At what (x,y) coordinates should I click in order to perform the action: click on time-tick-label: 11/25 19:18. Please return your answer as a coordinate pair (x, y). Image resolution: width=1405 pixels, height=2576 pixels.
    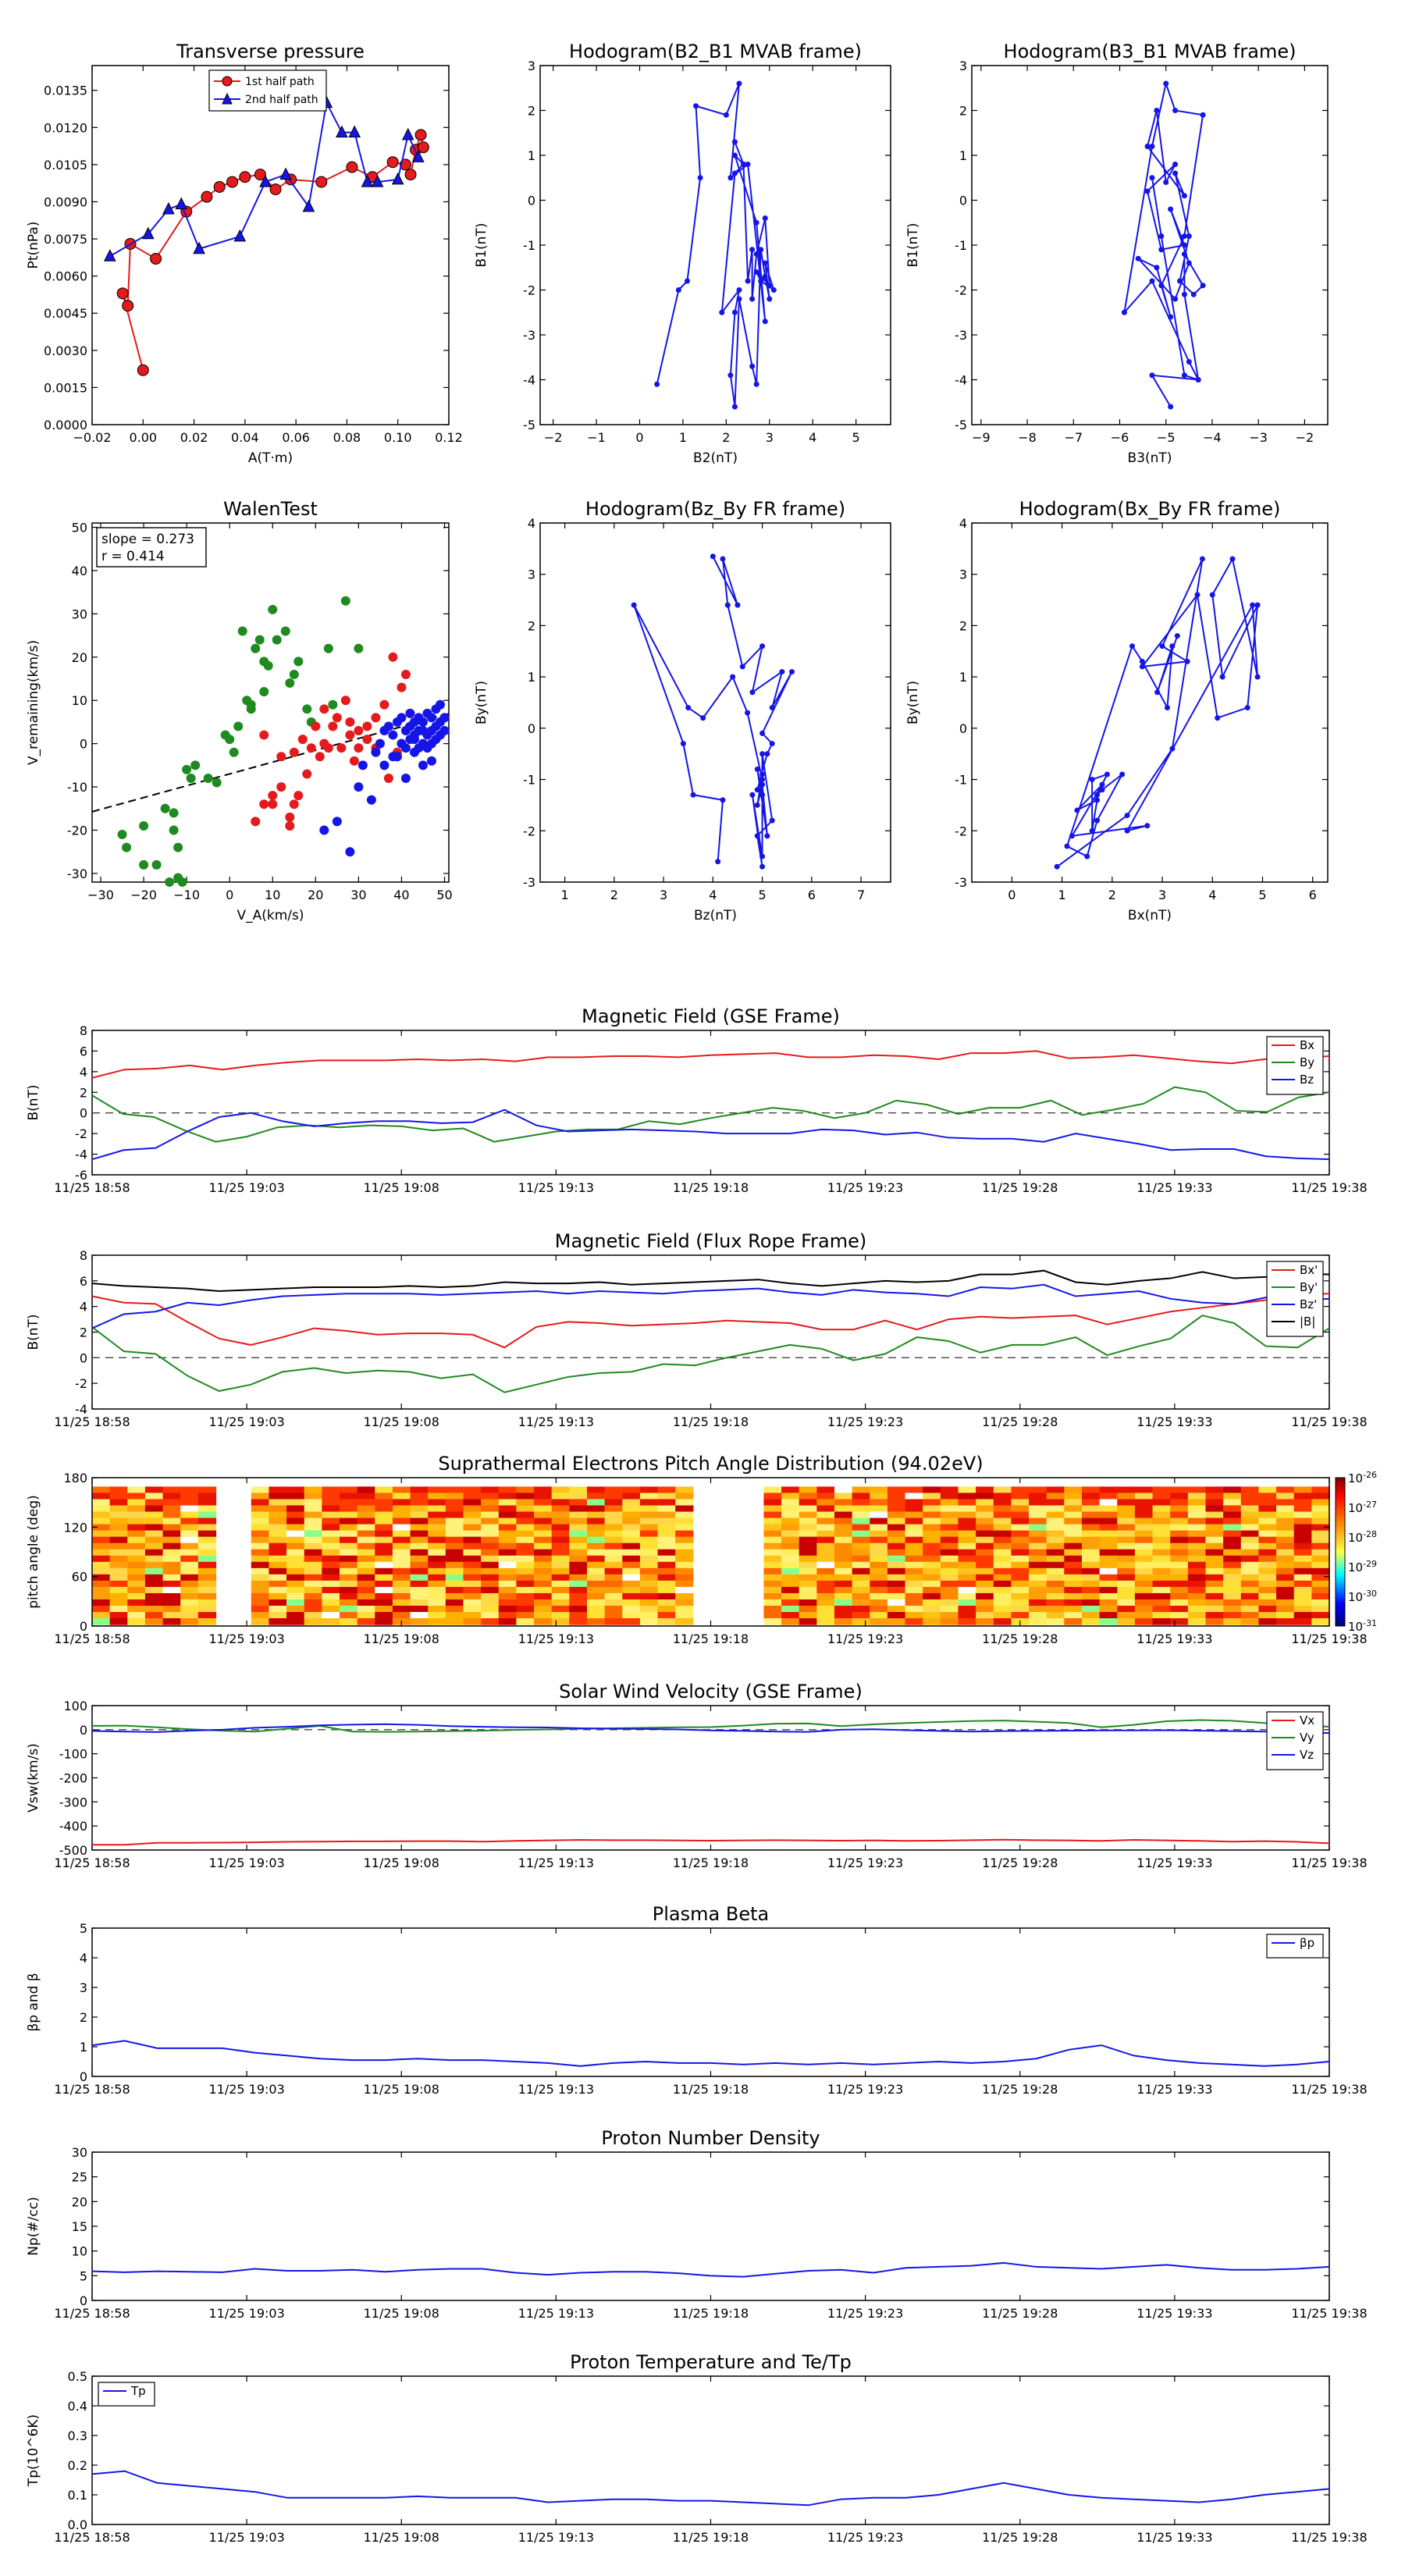
    Looking at the image, I should click on (711, 2313).